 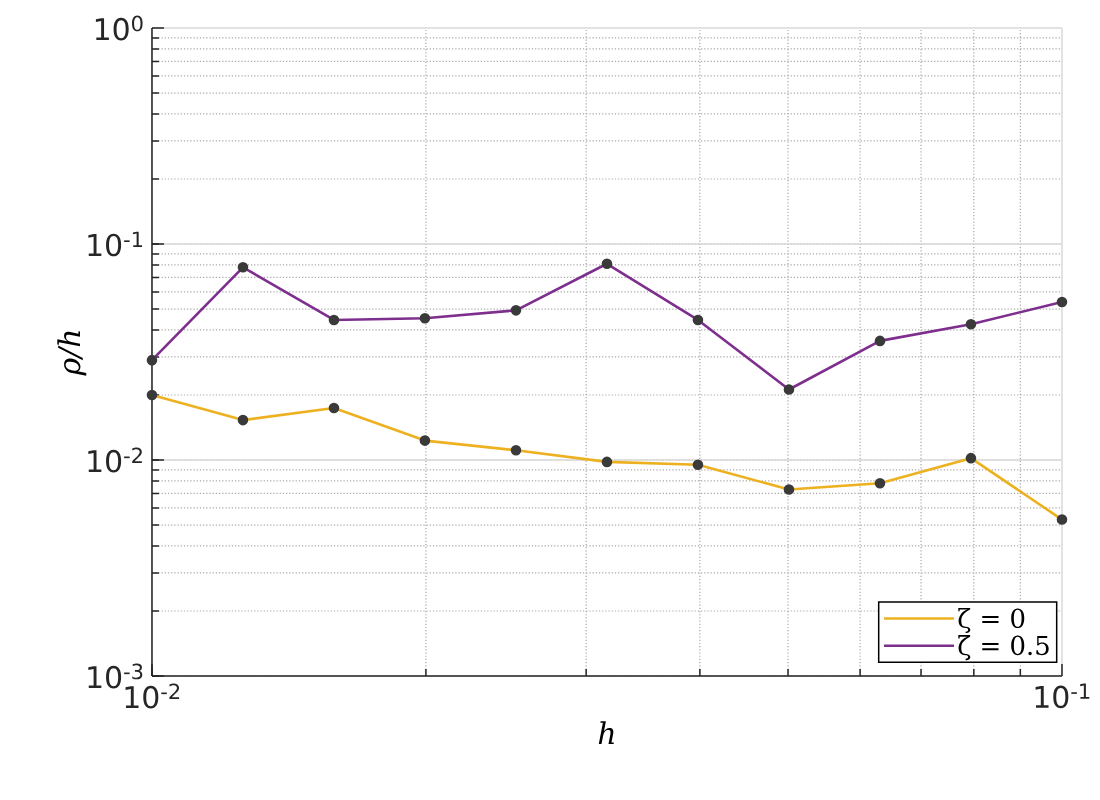 I want to click on legend-label: ζ = 0.5, so click(x=1003, y=648).